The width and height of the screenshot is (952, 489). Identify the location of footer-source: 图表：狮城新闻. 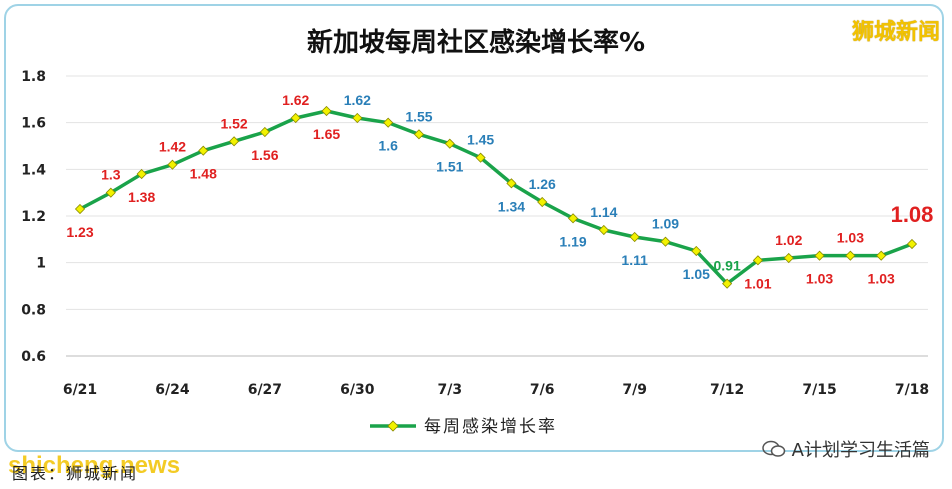
(75, 473).